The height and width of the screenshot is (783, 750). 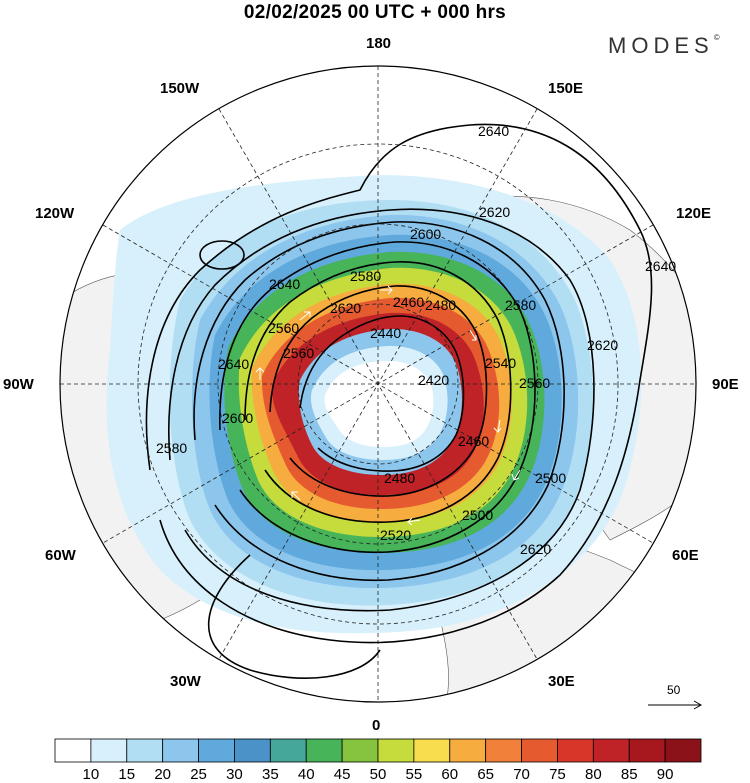 I want to click on lon-label-90e: 90E, so click(x=725, y=384).